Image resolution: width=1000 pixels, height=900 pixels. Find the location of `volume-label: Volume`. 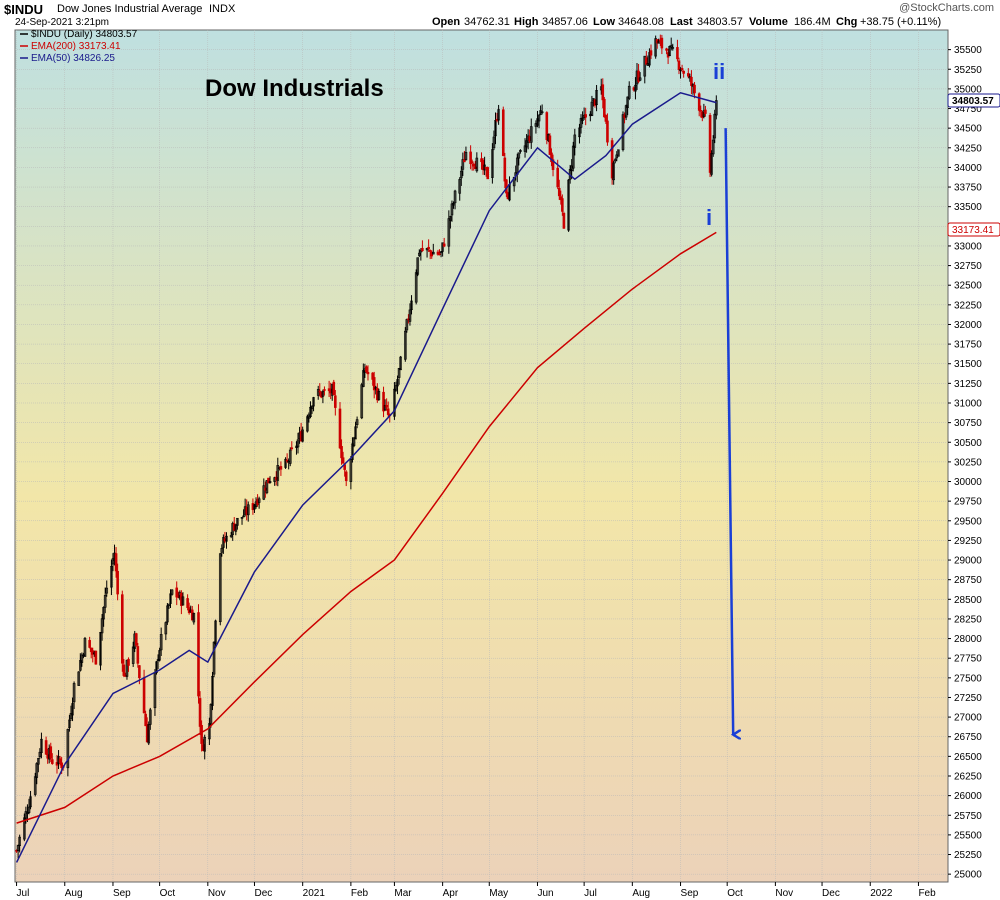

volume-label: Volume is located at coordinates (768, 22).